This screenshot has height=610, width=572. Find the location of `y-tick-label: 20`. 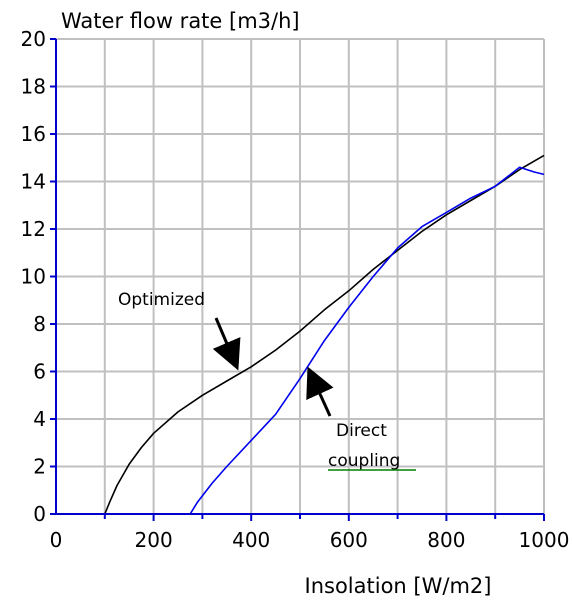

y-tick-label: 20 is located at coordinates (33, 39).